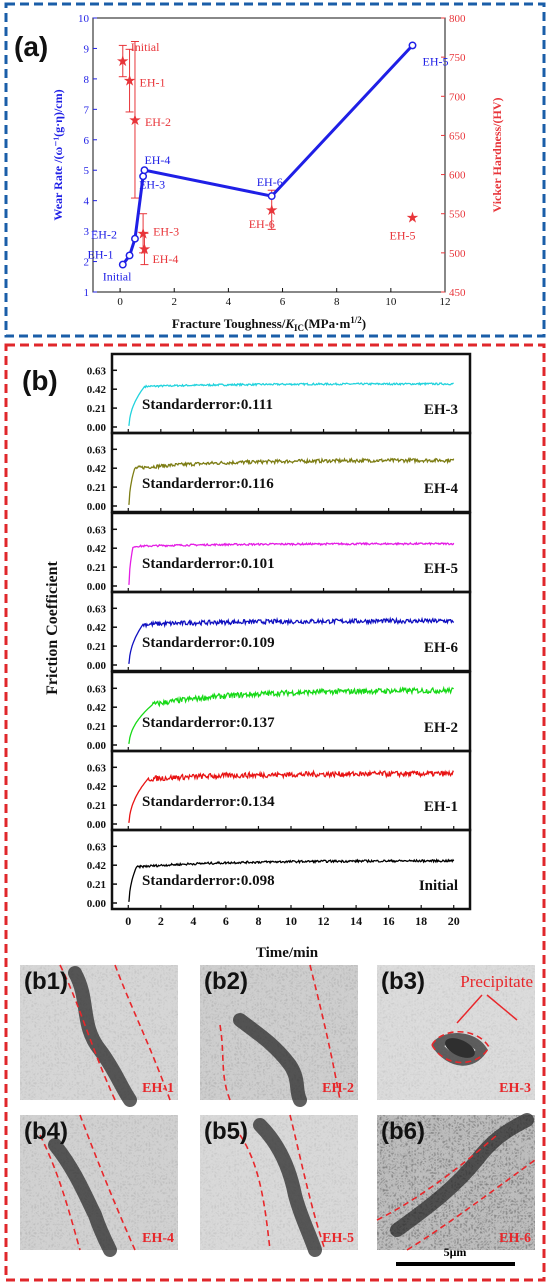 The width and height of the screenshot is (550, 1284). I want to click on micrograph-eh-6: (b6) EH-6, so click(456, 1182).